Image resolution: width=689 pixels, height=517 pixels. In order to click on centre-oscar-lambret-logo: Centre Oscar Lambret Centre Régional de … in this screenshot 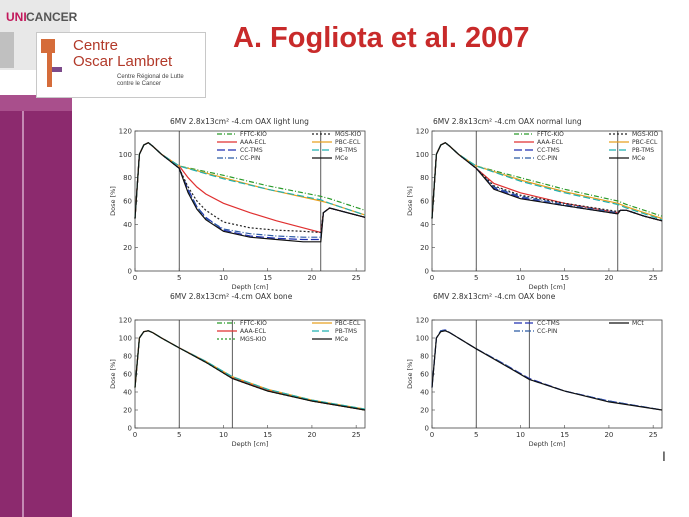, I will do `click(121, 65)`.